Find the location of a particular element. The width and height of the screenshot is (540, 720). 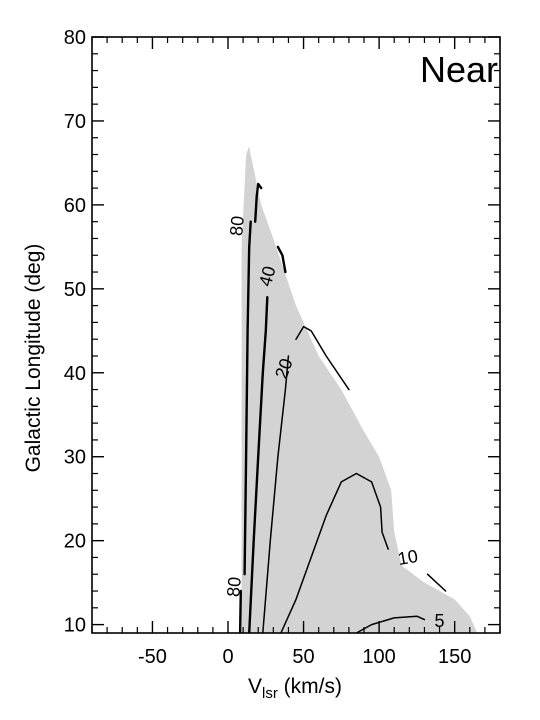

y-tick-label-7: 80 is located at coordinates (75, 38).